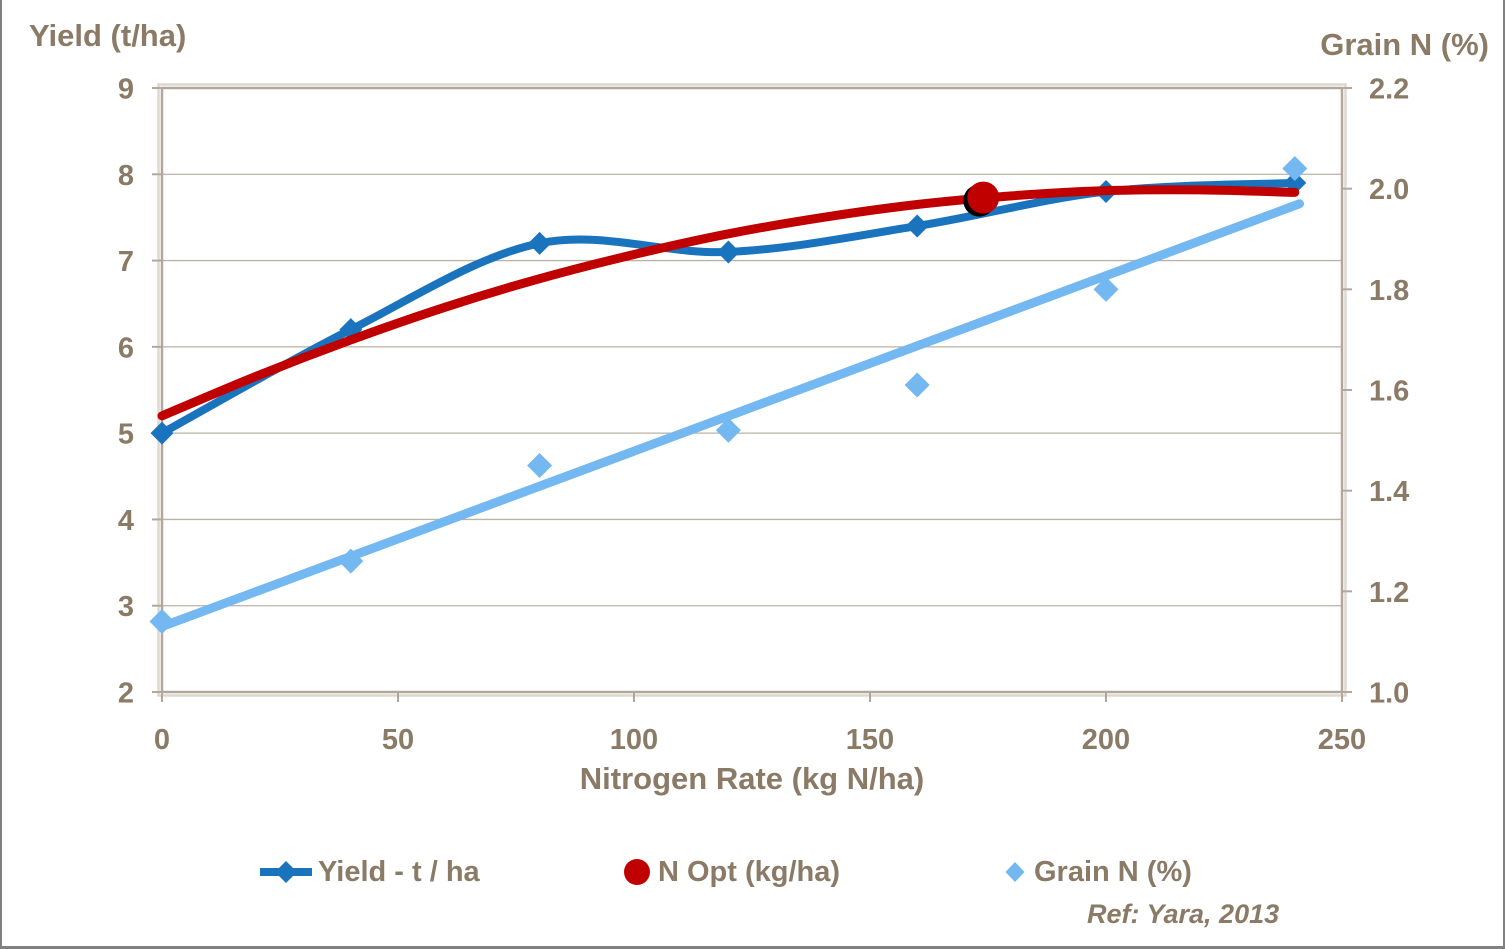 Image resolution: width=1505 pixels, height=949 pixels. Describe the element at coordinates (126, 262) in the screenshot. I see `left-axis-tick-label: 7` at that location.